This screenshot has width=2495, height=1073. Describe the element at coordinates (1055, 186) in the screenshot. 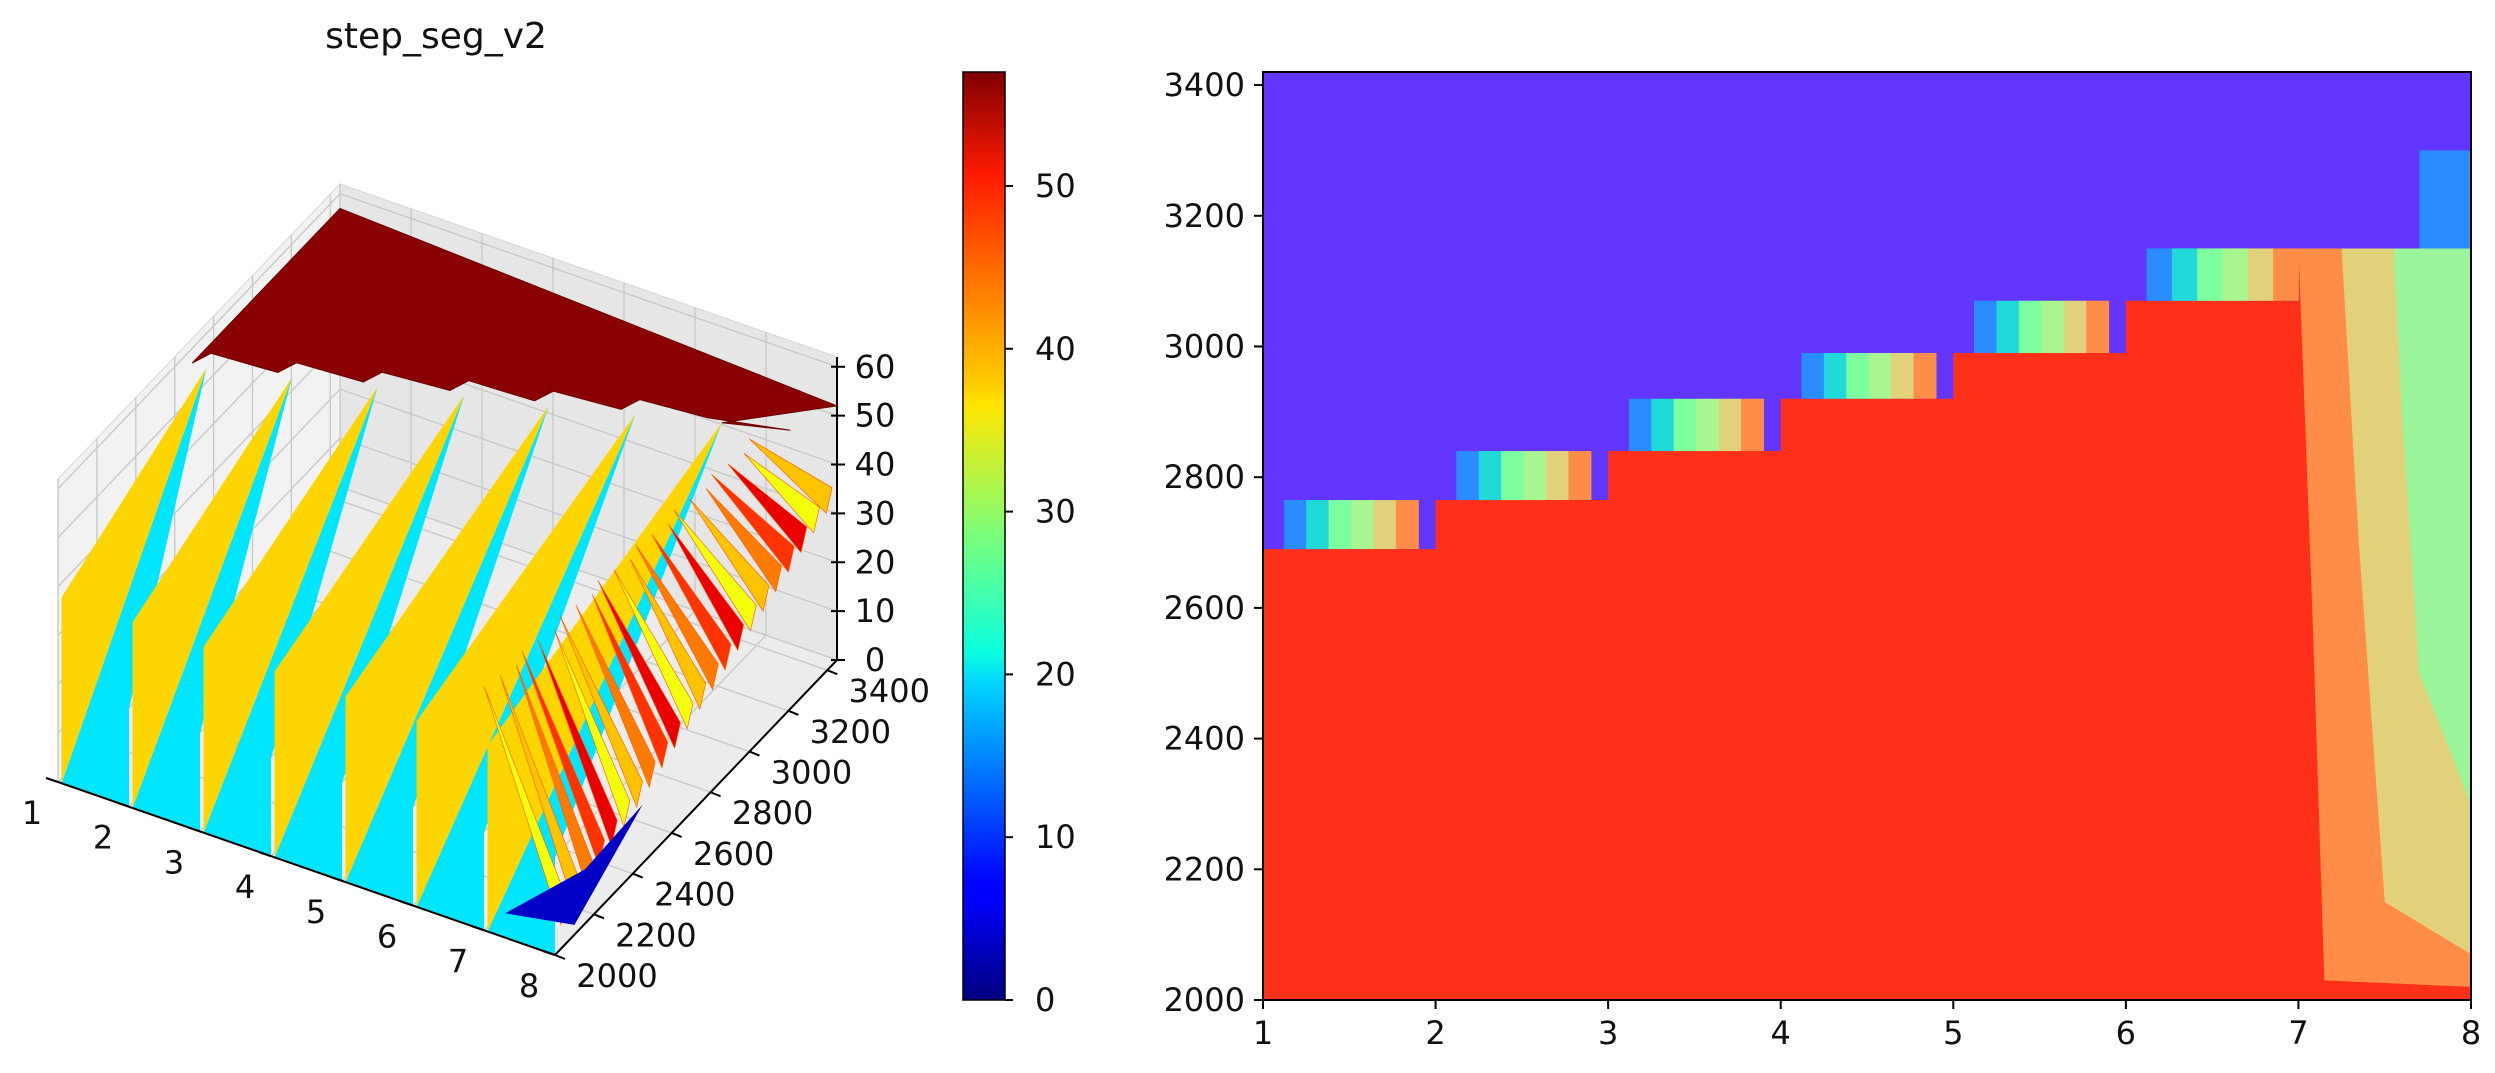

I see `colorbar-tick-label: 50` at that location.